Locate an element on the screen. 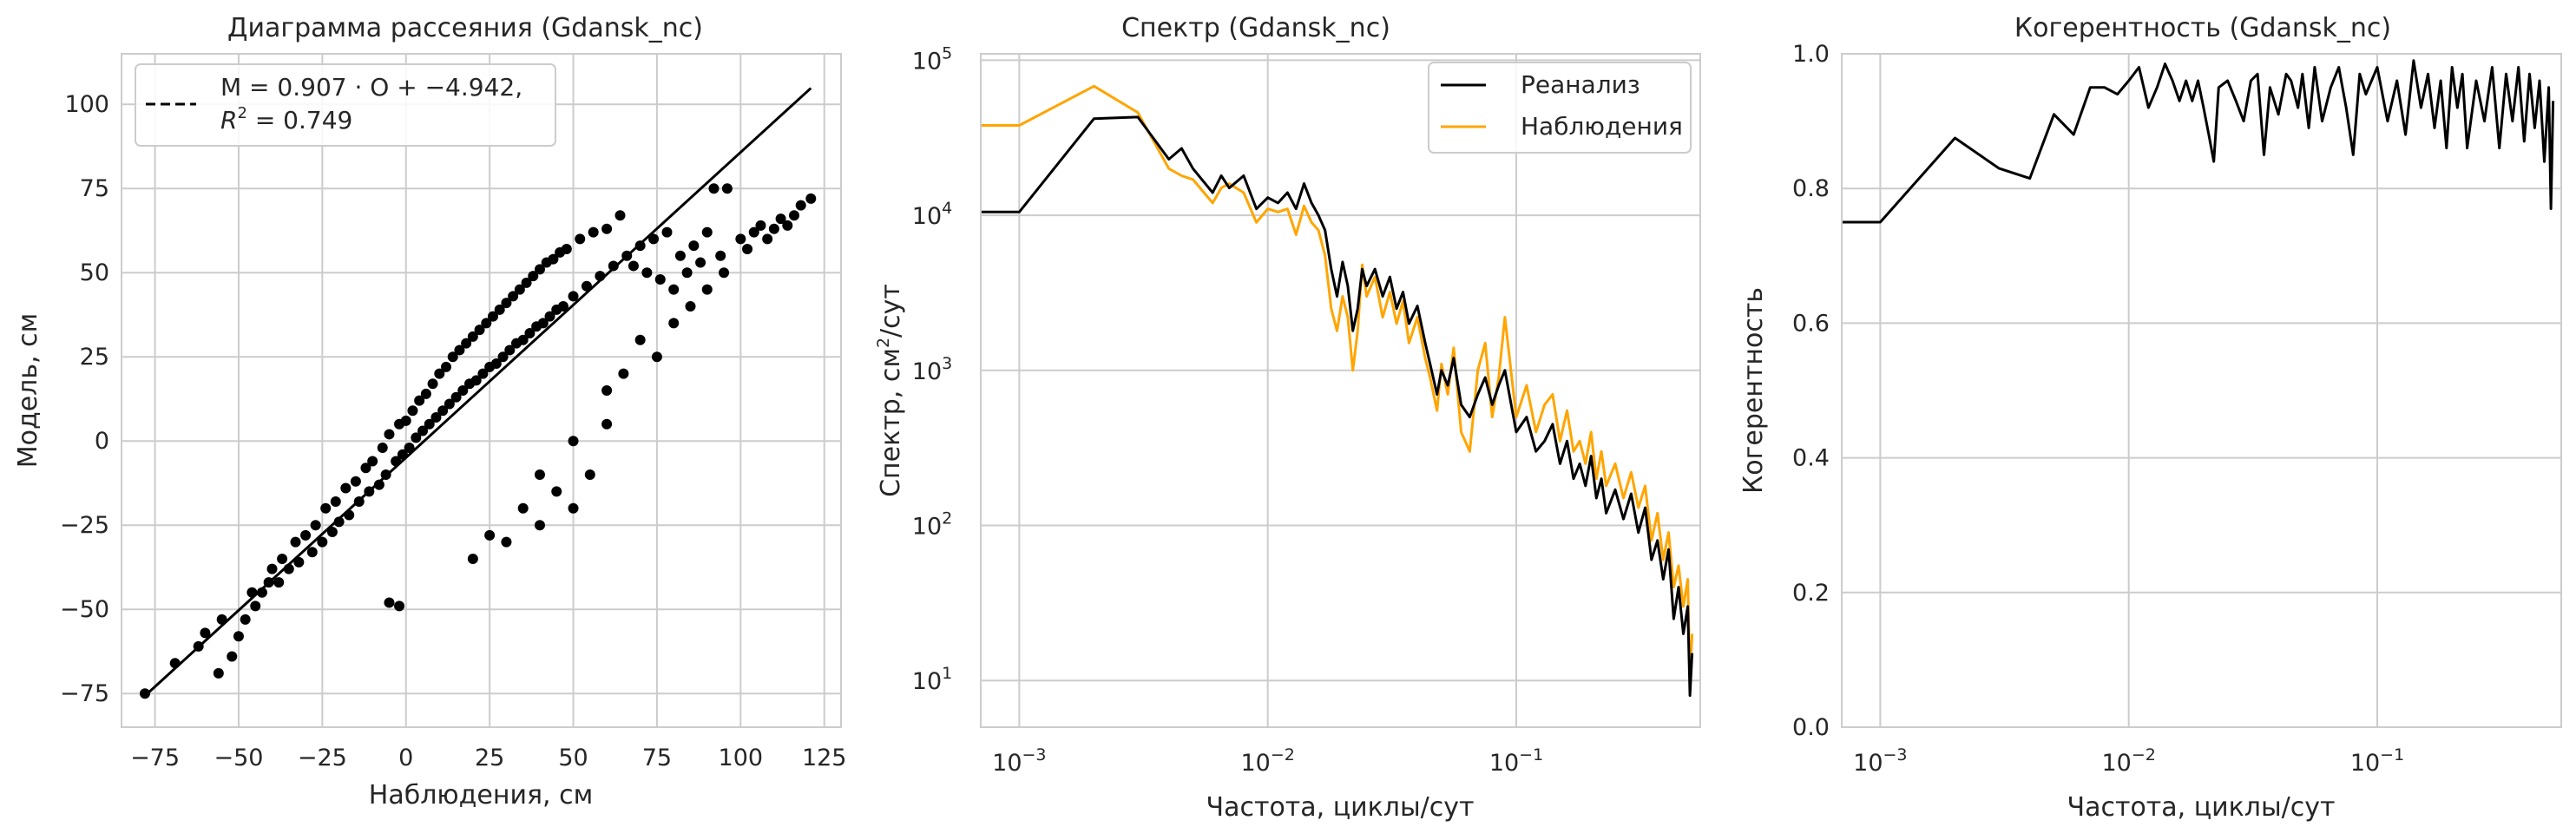  spectrum-x-tick-label: 10⁻¹ is located at coordinates (1516, 761).